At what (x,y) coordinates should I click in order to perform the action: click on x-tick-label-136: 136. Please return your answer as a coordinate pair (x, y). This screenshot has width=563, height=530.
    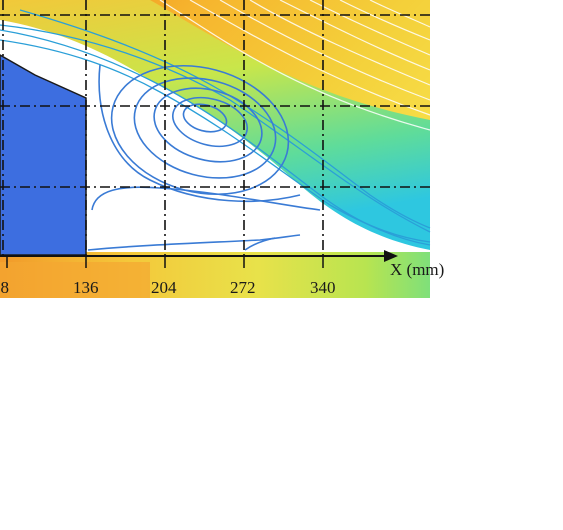
    Looking at the image, I should click on (86, 287).